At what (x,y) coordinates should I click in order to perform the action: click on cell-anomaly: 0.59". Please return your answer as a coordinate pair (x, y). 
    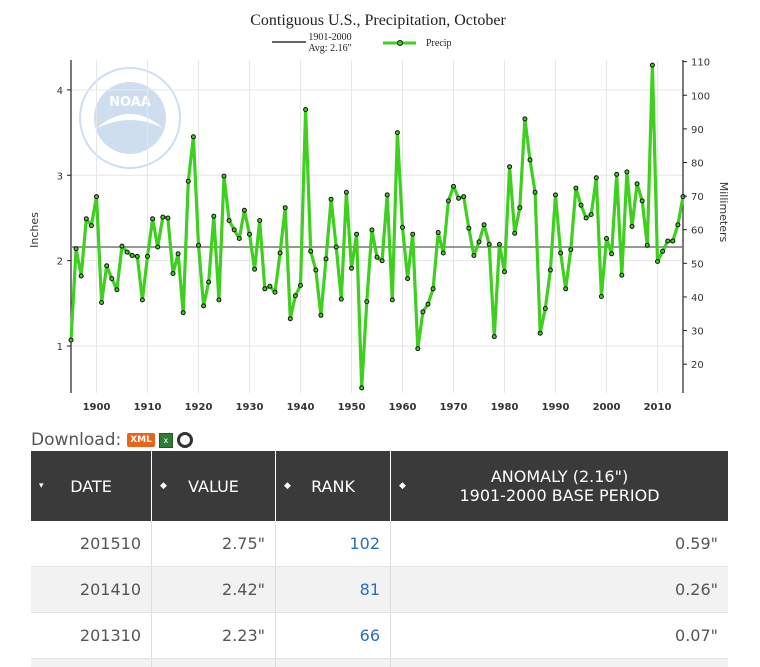
    Looking at the image, I should click on (560, 544).